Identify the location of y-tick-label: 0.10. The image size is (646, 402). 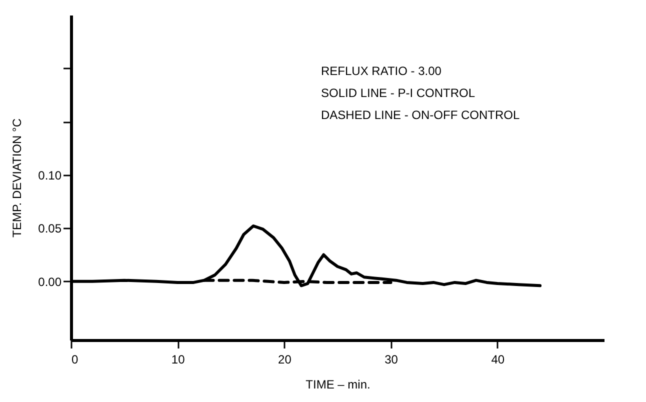
(50, 175).